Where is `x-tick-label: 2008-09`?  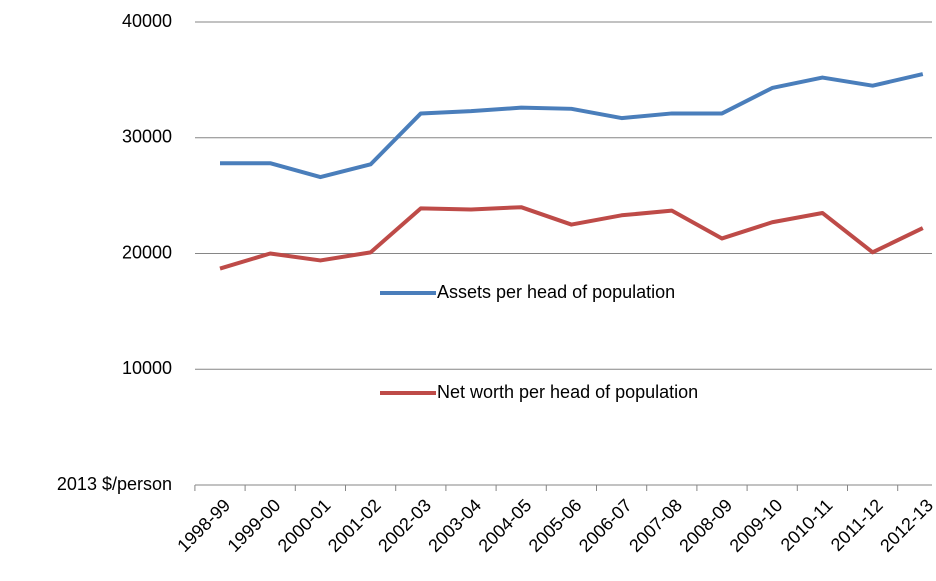 x-tick-label: 2008-09 is located at coordinates (705, 525).